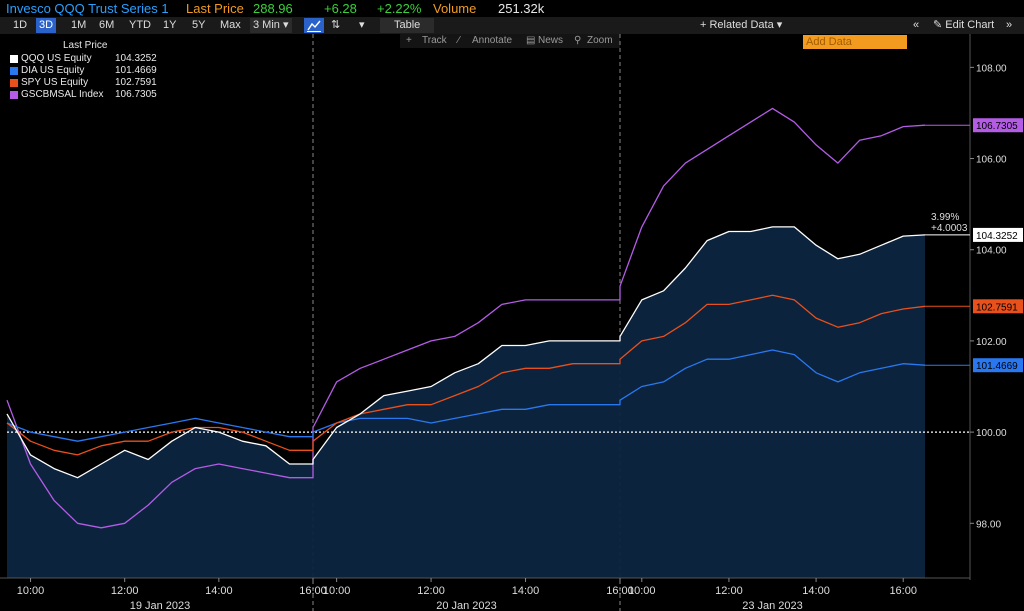 This screenshot has width=1024, height=611. Describe the element at coordinates (938, 25) in the screenshot. I see `wrench-icon: ✎` at that location.